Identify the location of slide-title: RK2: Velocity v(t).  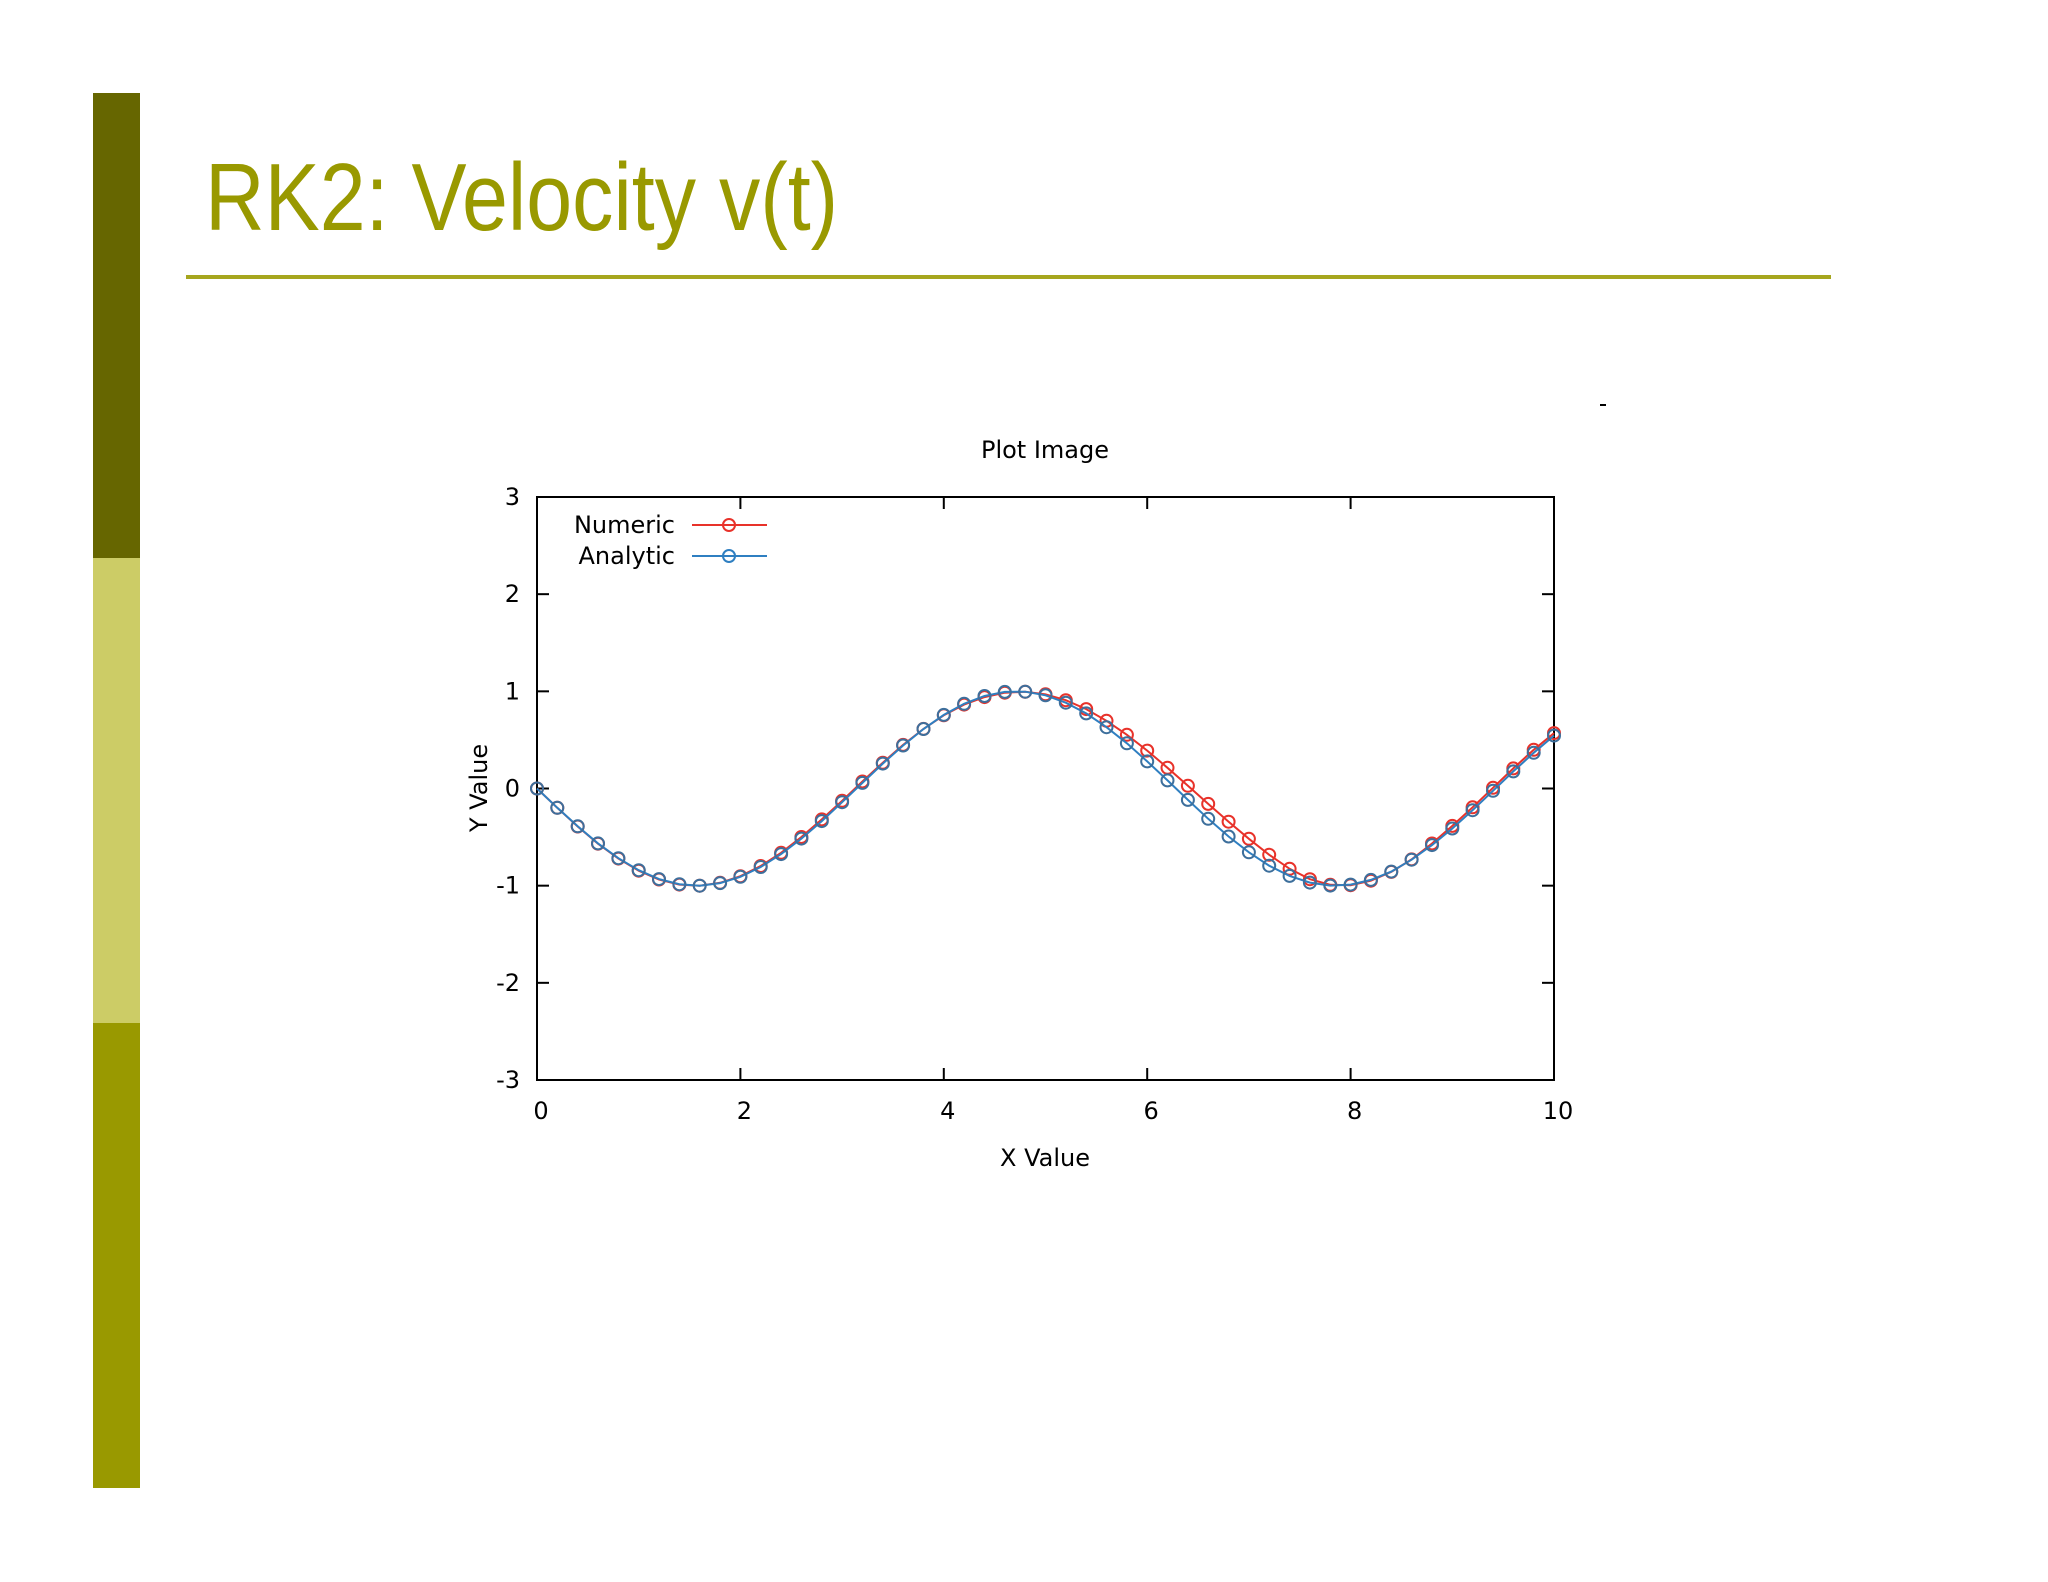
(522, 197).